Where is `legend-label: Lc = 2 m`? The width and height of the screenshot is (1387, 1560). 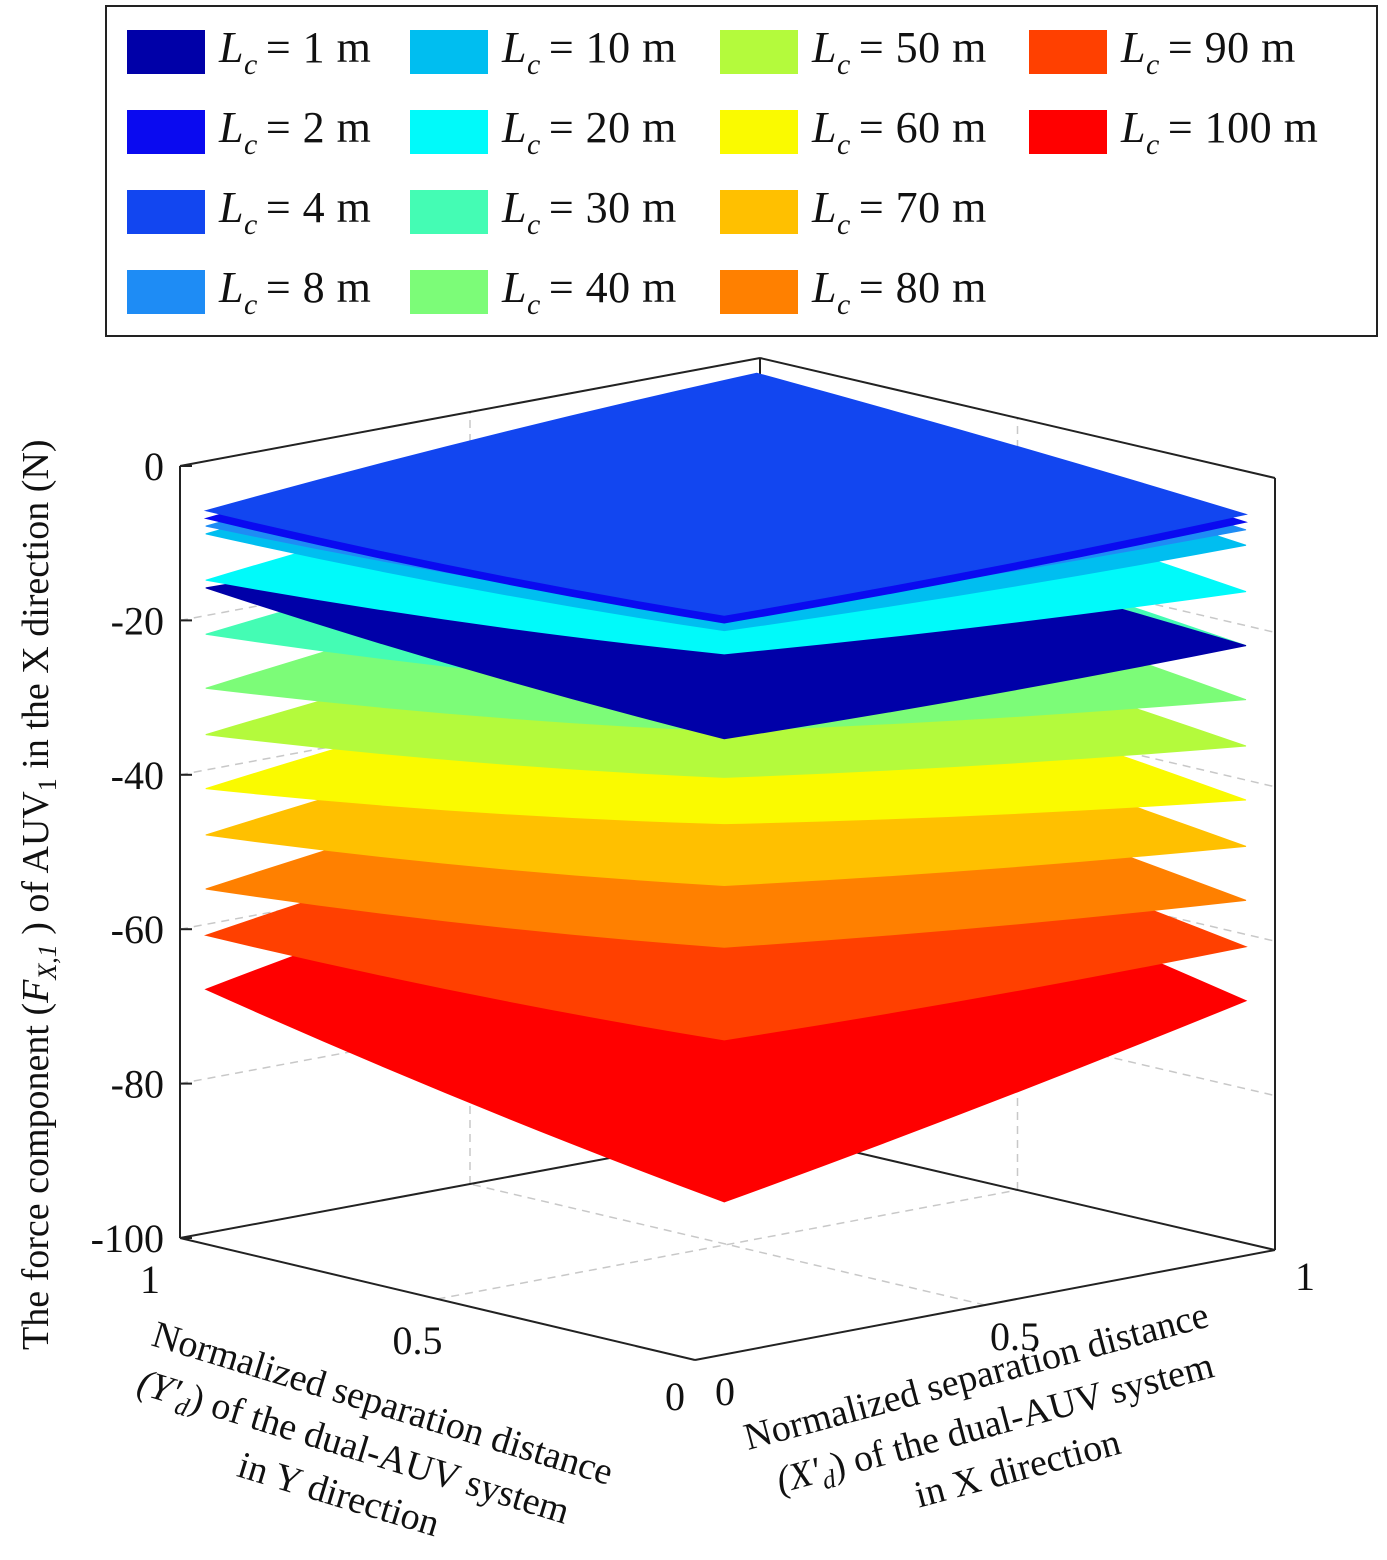 legend-label: Lc = 2 m is located at coordinates (295, 132).